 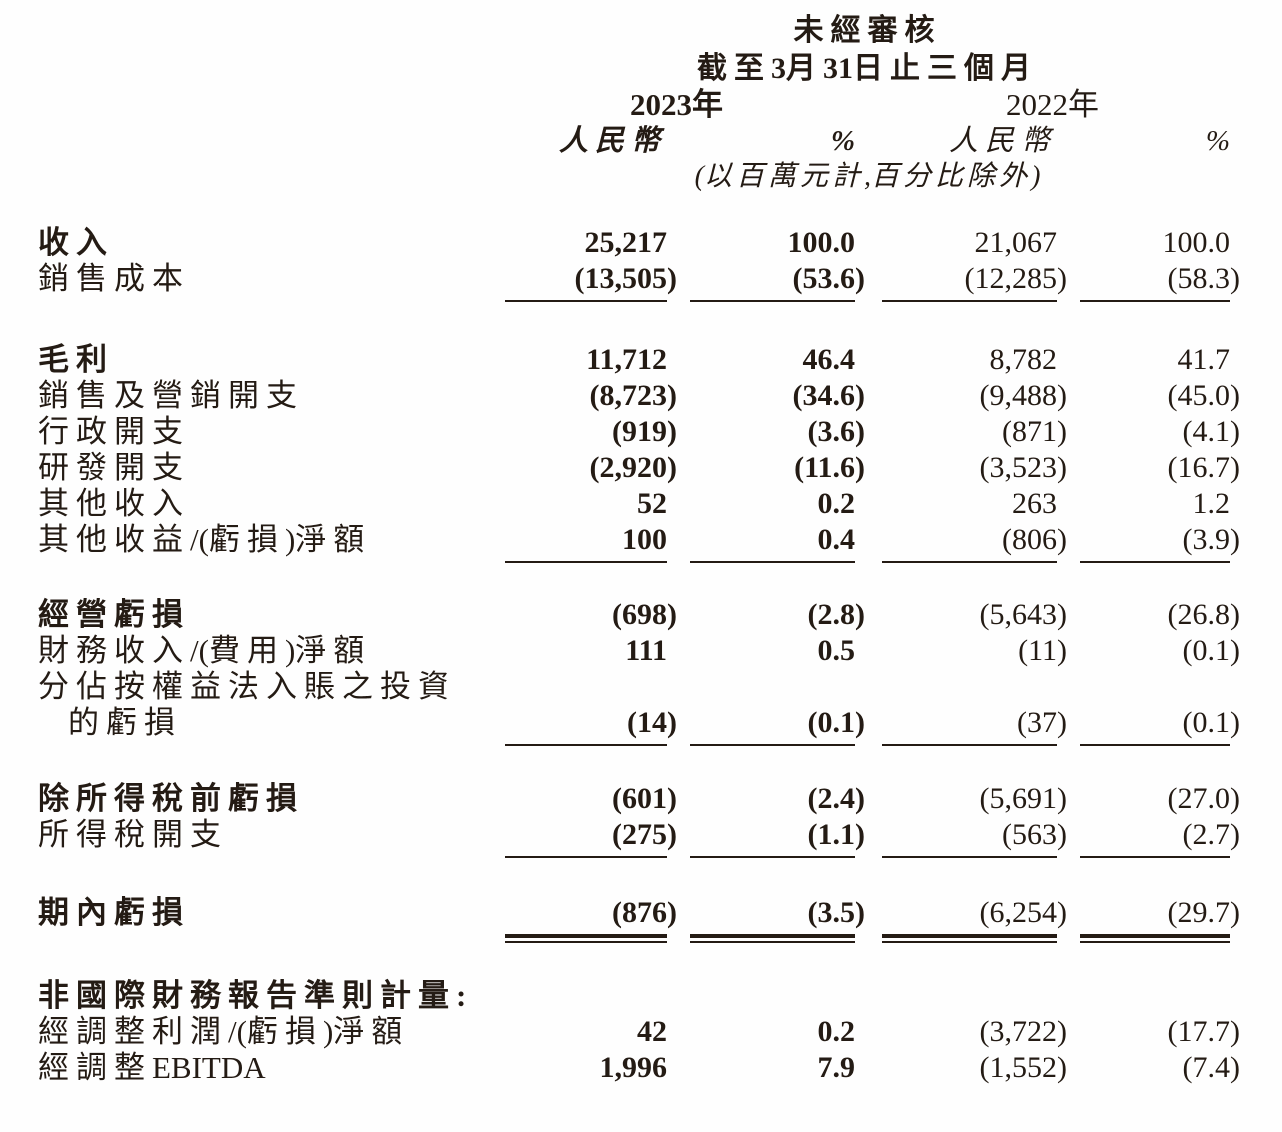 I want to click on unit-note: (以百萬元計,百分比除外), so click(x=867, y=176).